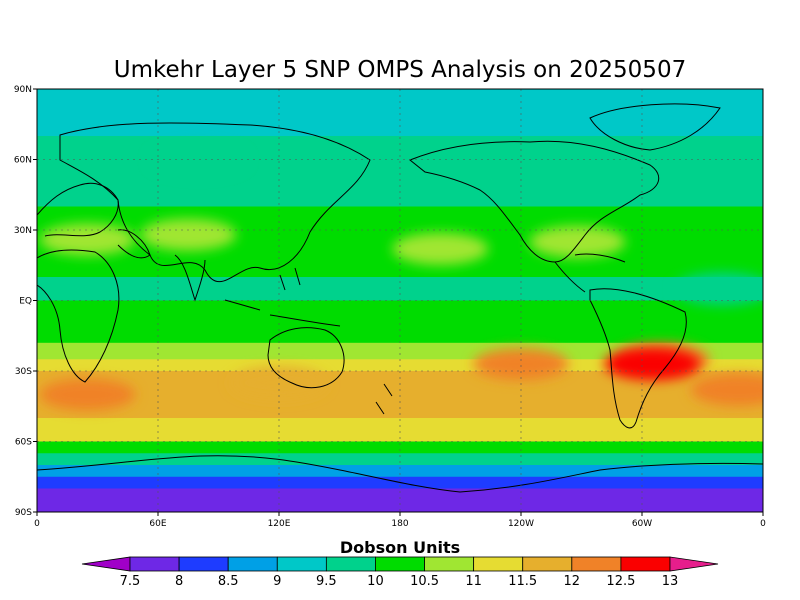 This screenshot has width=800, height=600. I want to click on colorbar-label: 9.5, so click(326, 581).